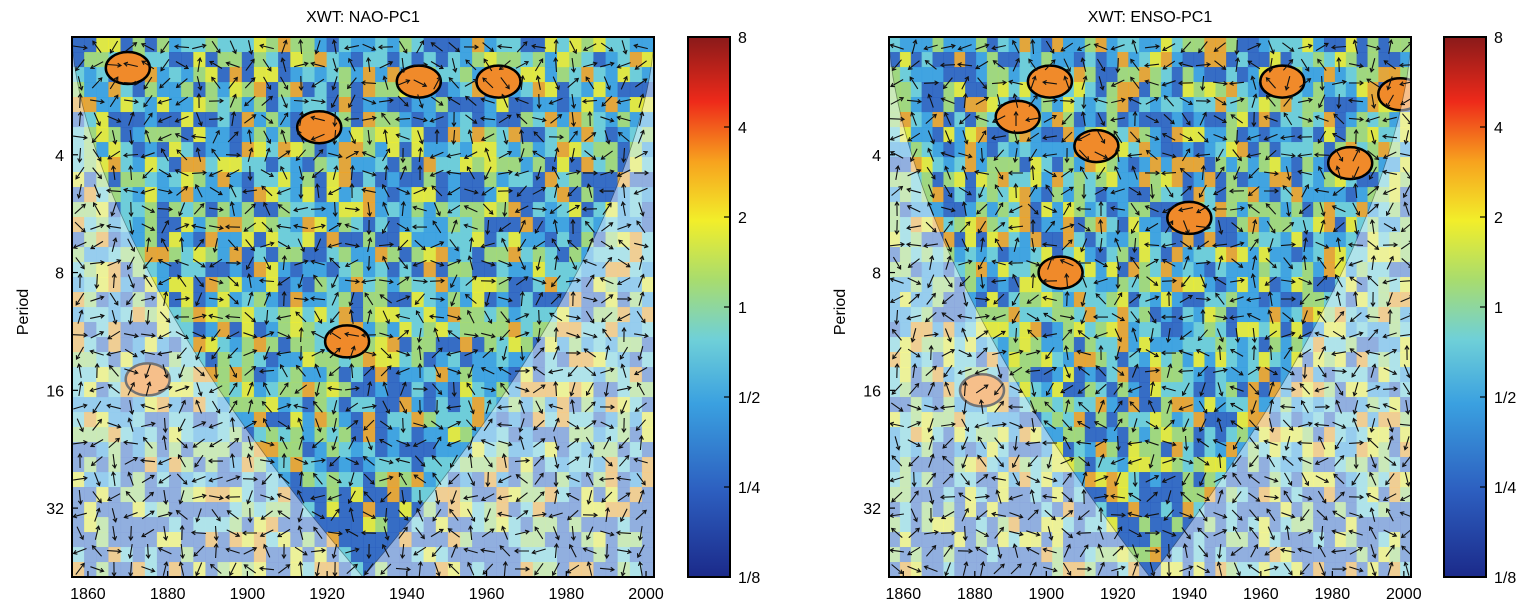  I want to click on significance-contour, so click(1350, 163).